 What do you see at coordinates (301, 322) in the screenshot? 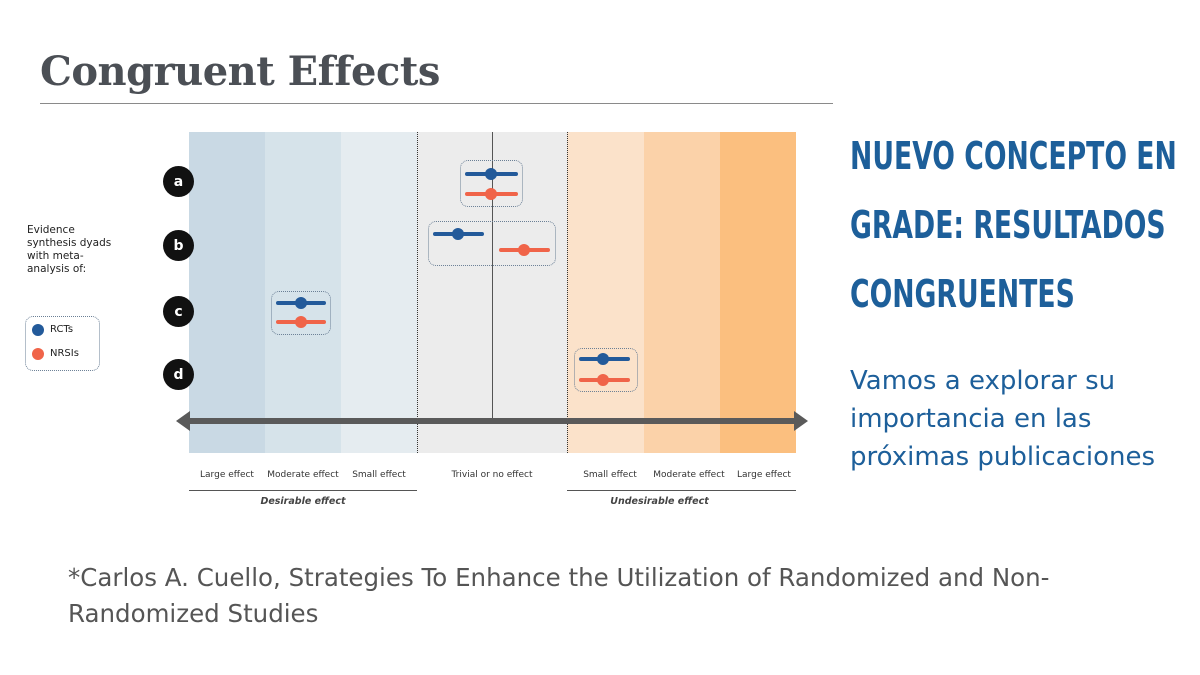
I see `point-nrsi-c` at bounding box center [301, 322].